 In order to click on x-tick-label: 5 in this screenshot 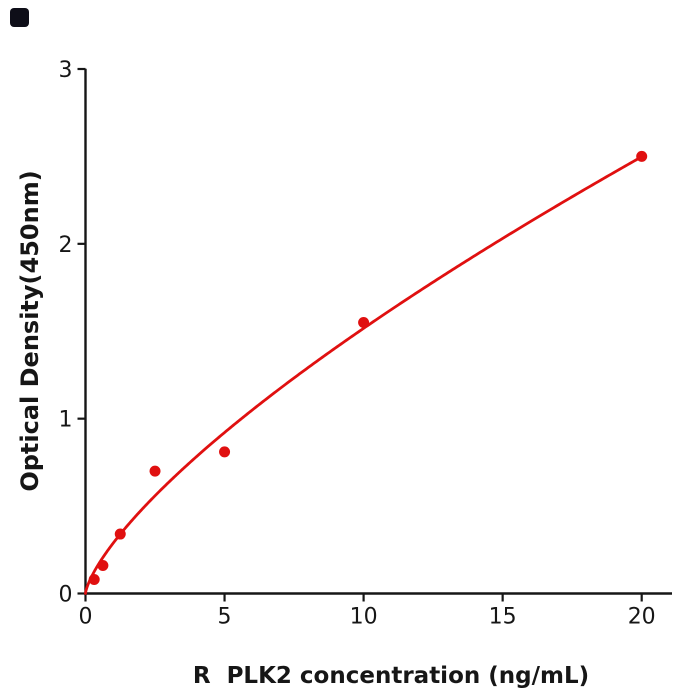, I will do `click(225, 617)`.